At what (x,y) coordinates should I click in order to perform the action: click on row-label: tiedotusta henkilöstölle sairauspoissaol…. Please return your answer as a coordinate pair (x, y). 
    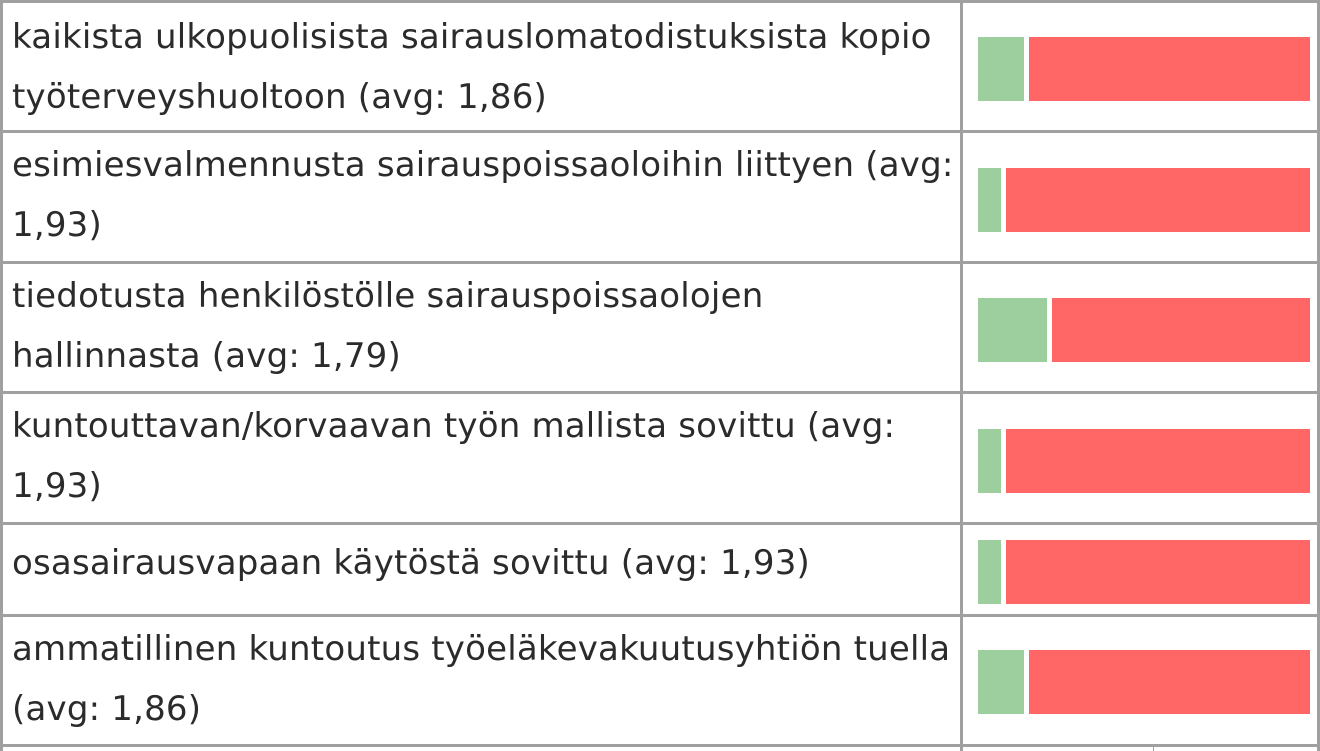
    Looking at the image, I should click on (388, 326).